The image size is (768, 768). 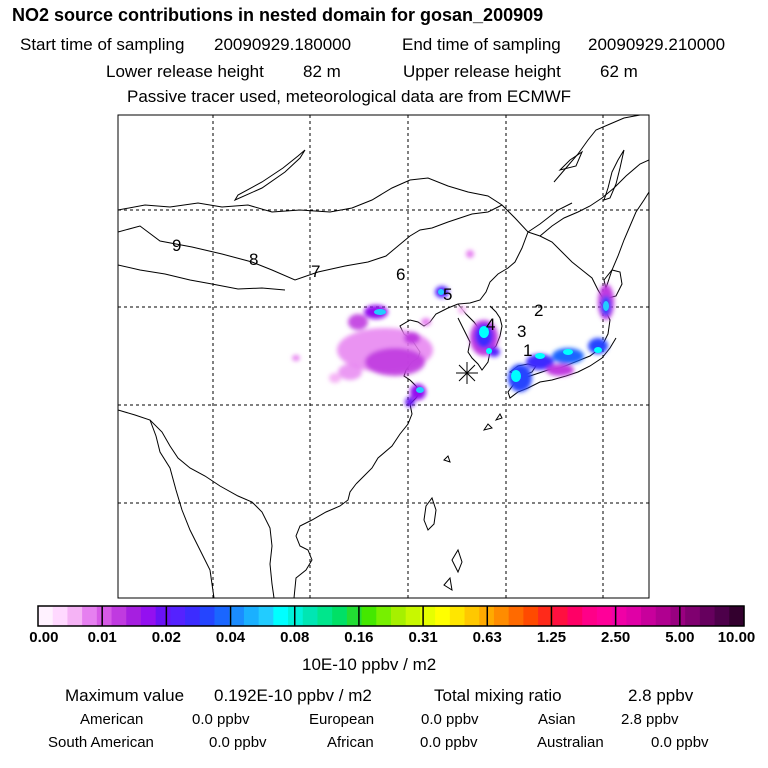 I want to click on region-value-african: 0.0 ppbv, so click(x=449, y=742).